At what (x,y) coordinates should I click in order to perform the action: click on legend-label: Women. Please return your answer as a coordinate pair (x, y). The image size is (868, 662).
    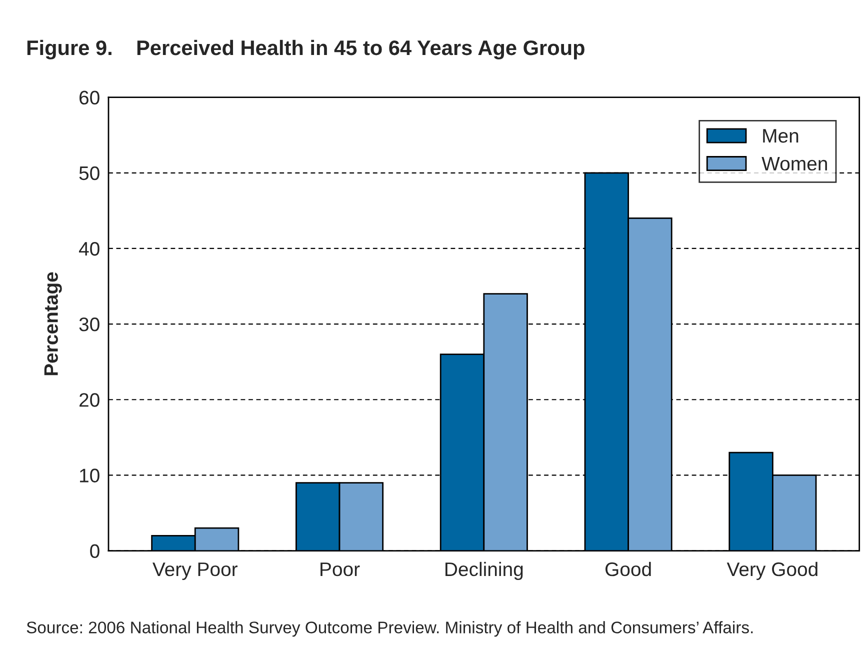
    Looking at the image, I should click on (794, 163).